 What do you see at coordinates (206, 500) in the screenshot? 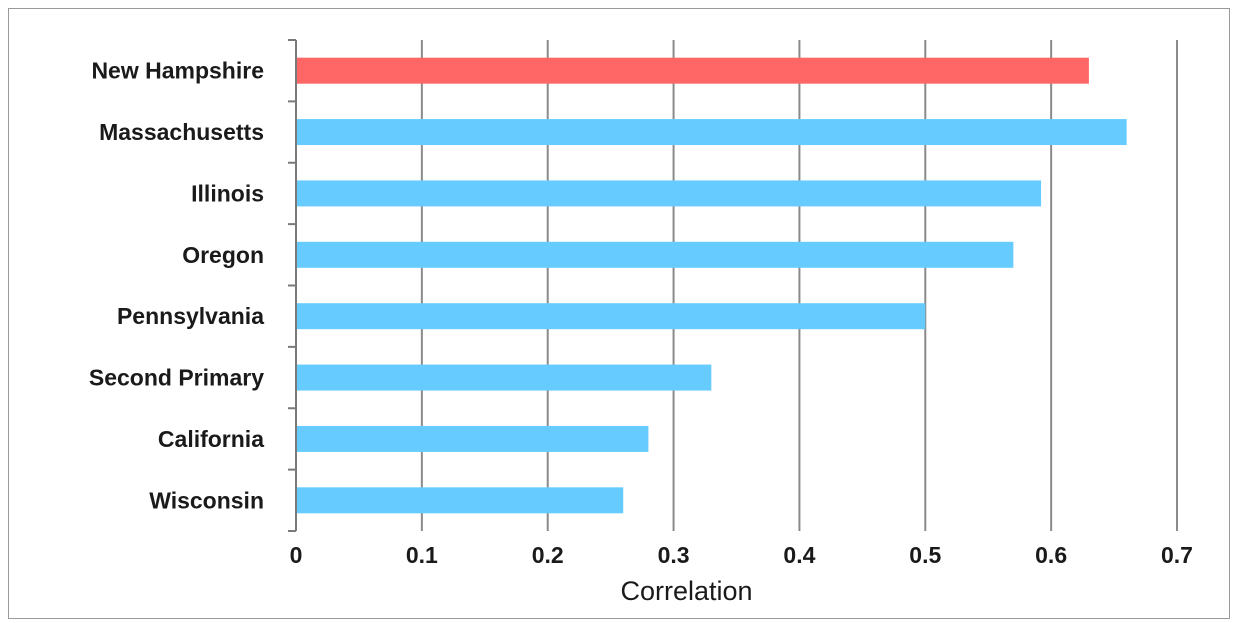
I see `category-label: Wisconsin` at bounding box center [206, 500].